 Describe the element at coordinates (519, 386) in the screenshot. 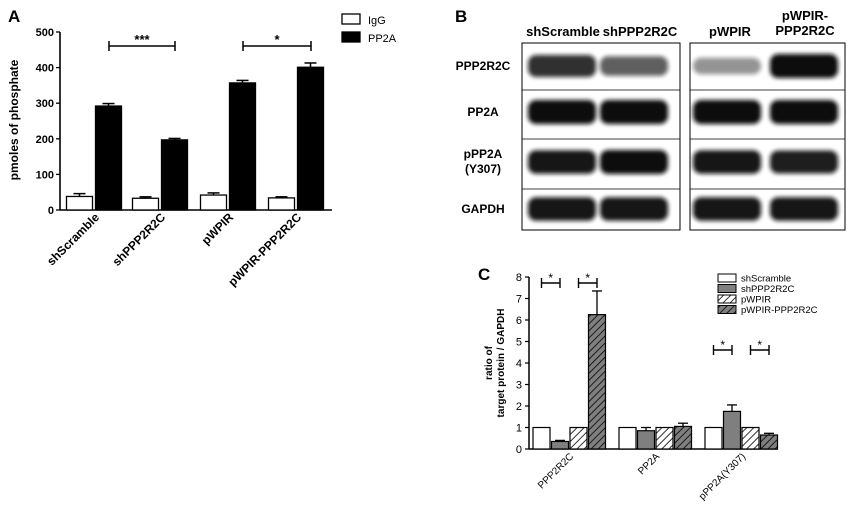

I see `chart-c-ytick-label: 3` at that location.